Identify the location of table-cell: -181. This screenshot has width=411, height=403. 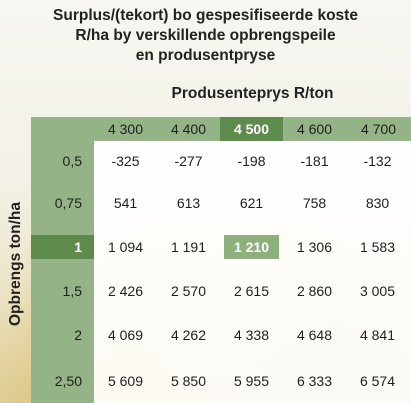
(314, 161).